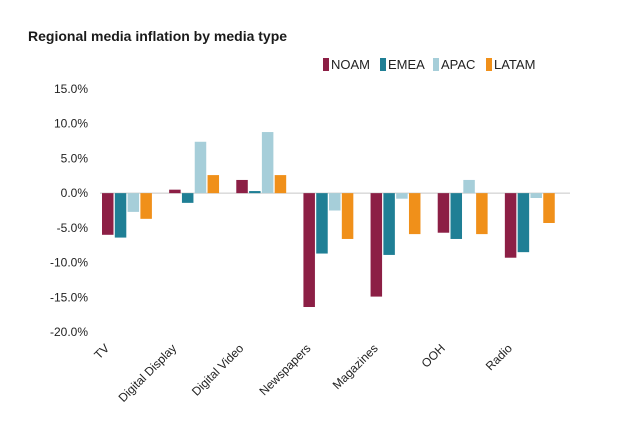 This screenshot has width=619, height=430. Describe the element at coordinates (335, 202) in the screenshot. I see `bar-apac-newspapers` at that location.